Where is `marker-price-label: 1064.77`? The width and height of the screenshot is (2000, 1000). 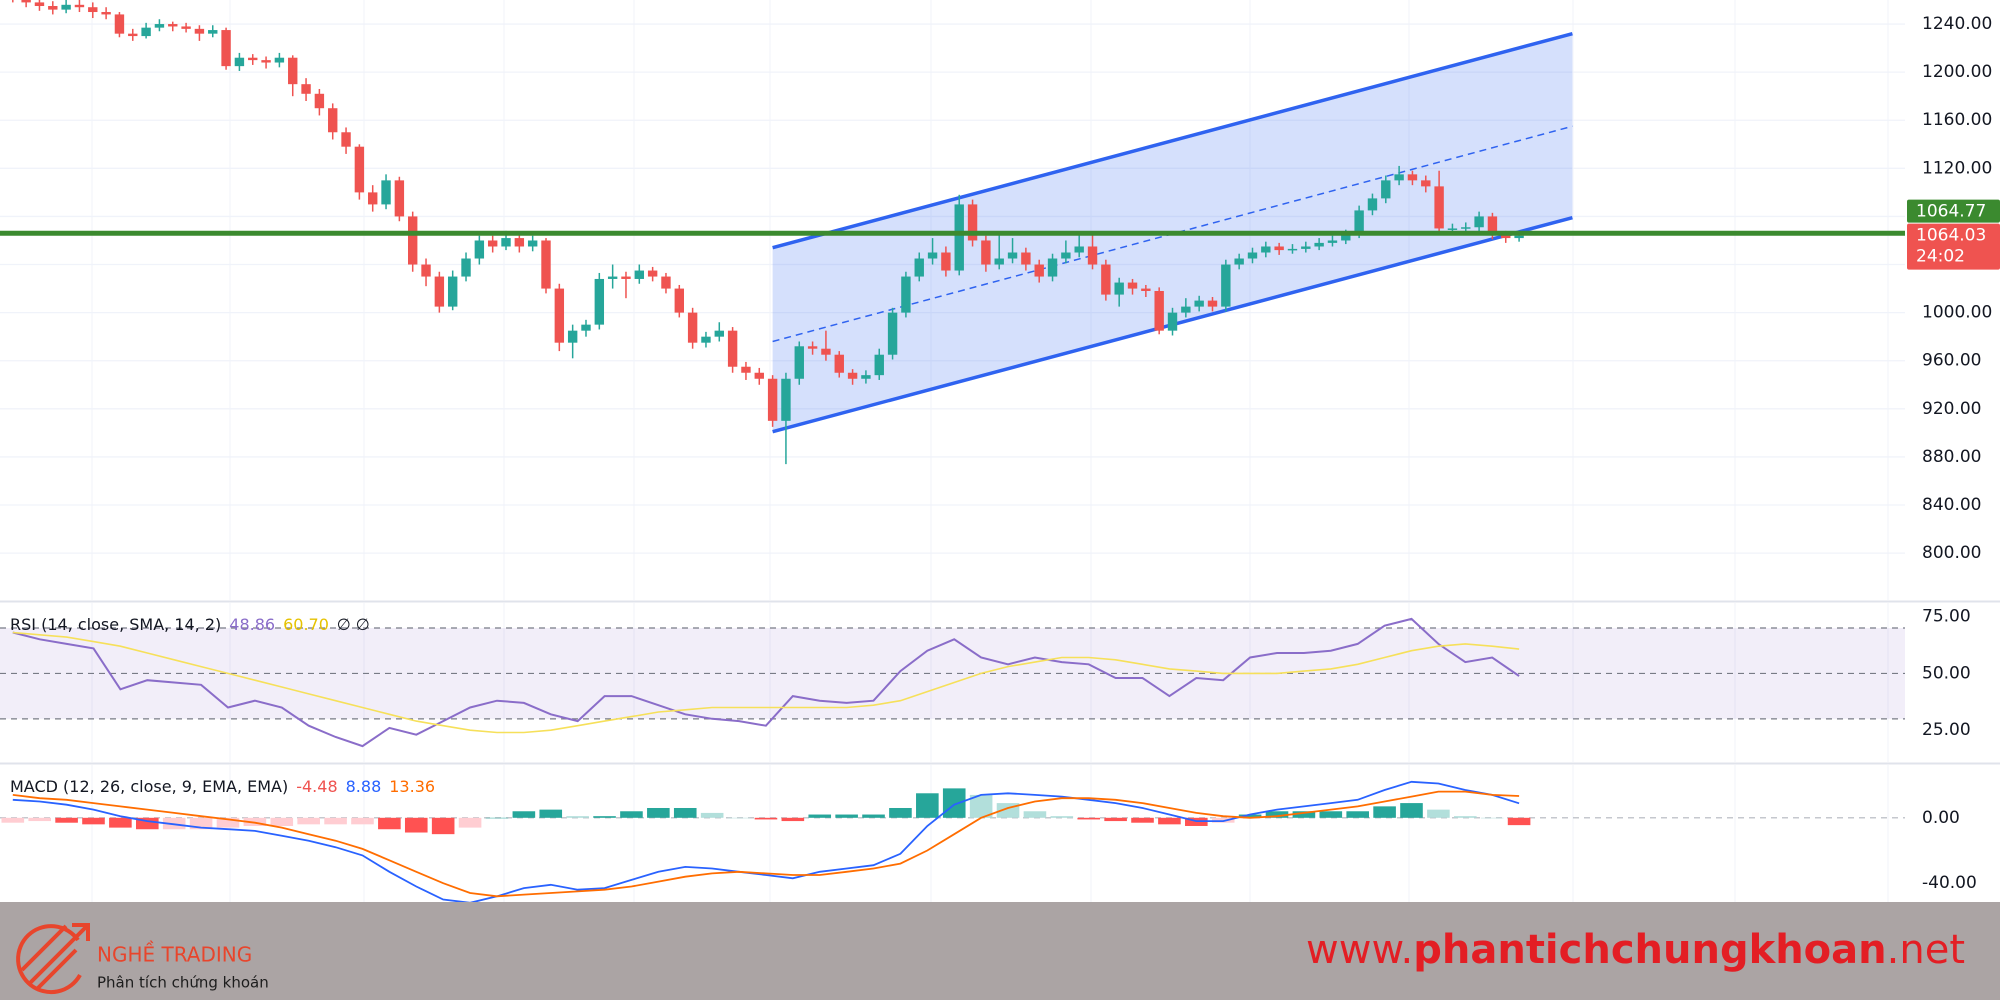 marker-price-label: 1064.77 is located at coordinates (1951, 212).